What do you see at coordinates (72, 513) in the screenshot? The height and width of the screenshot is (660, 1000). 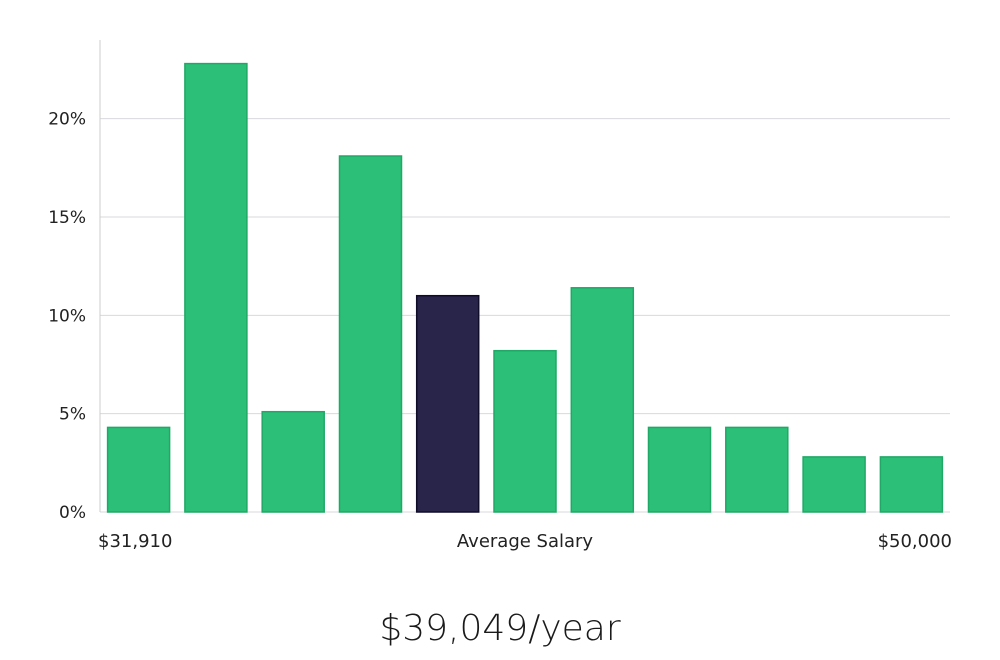 I see `y-tick-label: 0%` at bounding box center [72, 513].